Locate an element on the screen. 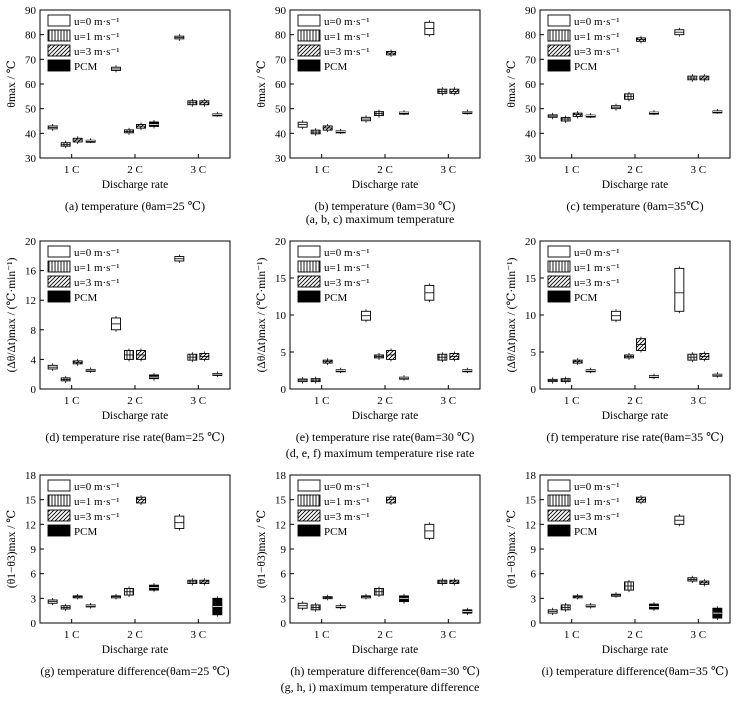 This screenshot has width=756, height=705. y-tick-label: 90 is located at coordinates (281, 11).